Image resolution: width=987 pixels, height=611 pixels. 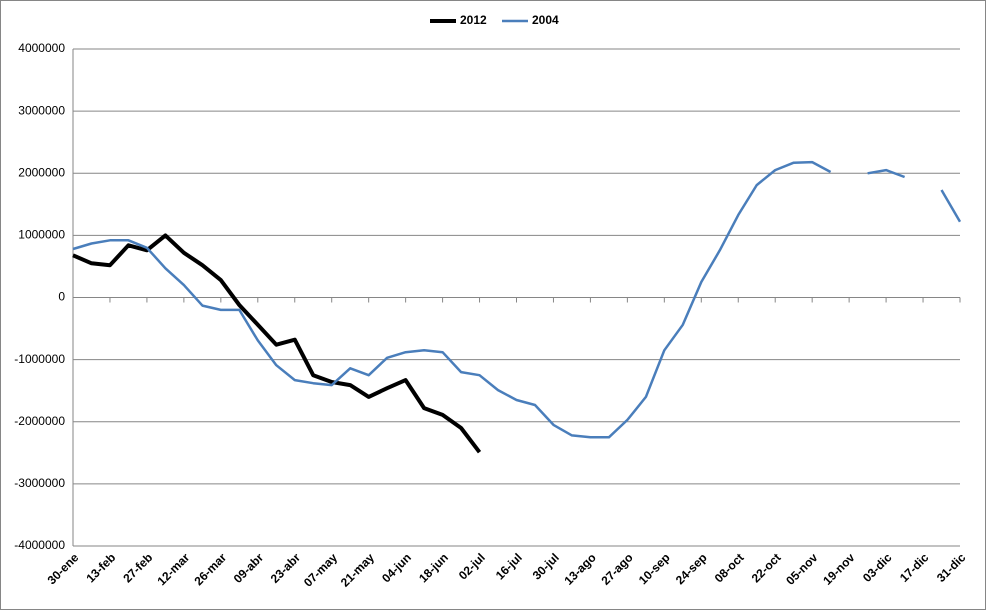 What do you see at coordinates (473, 20) in the screenshot?
I see `legend-label: 2012` at bounding box center [473, 20].